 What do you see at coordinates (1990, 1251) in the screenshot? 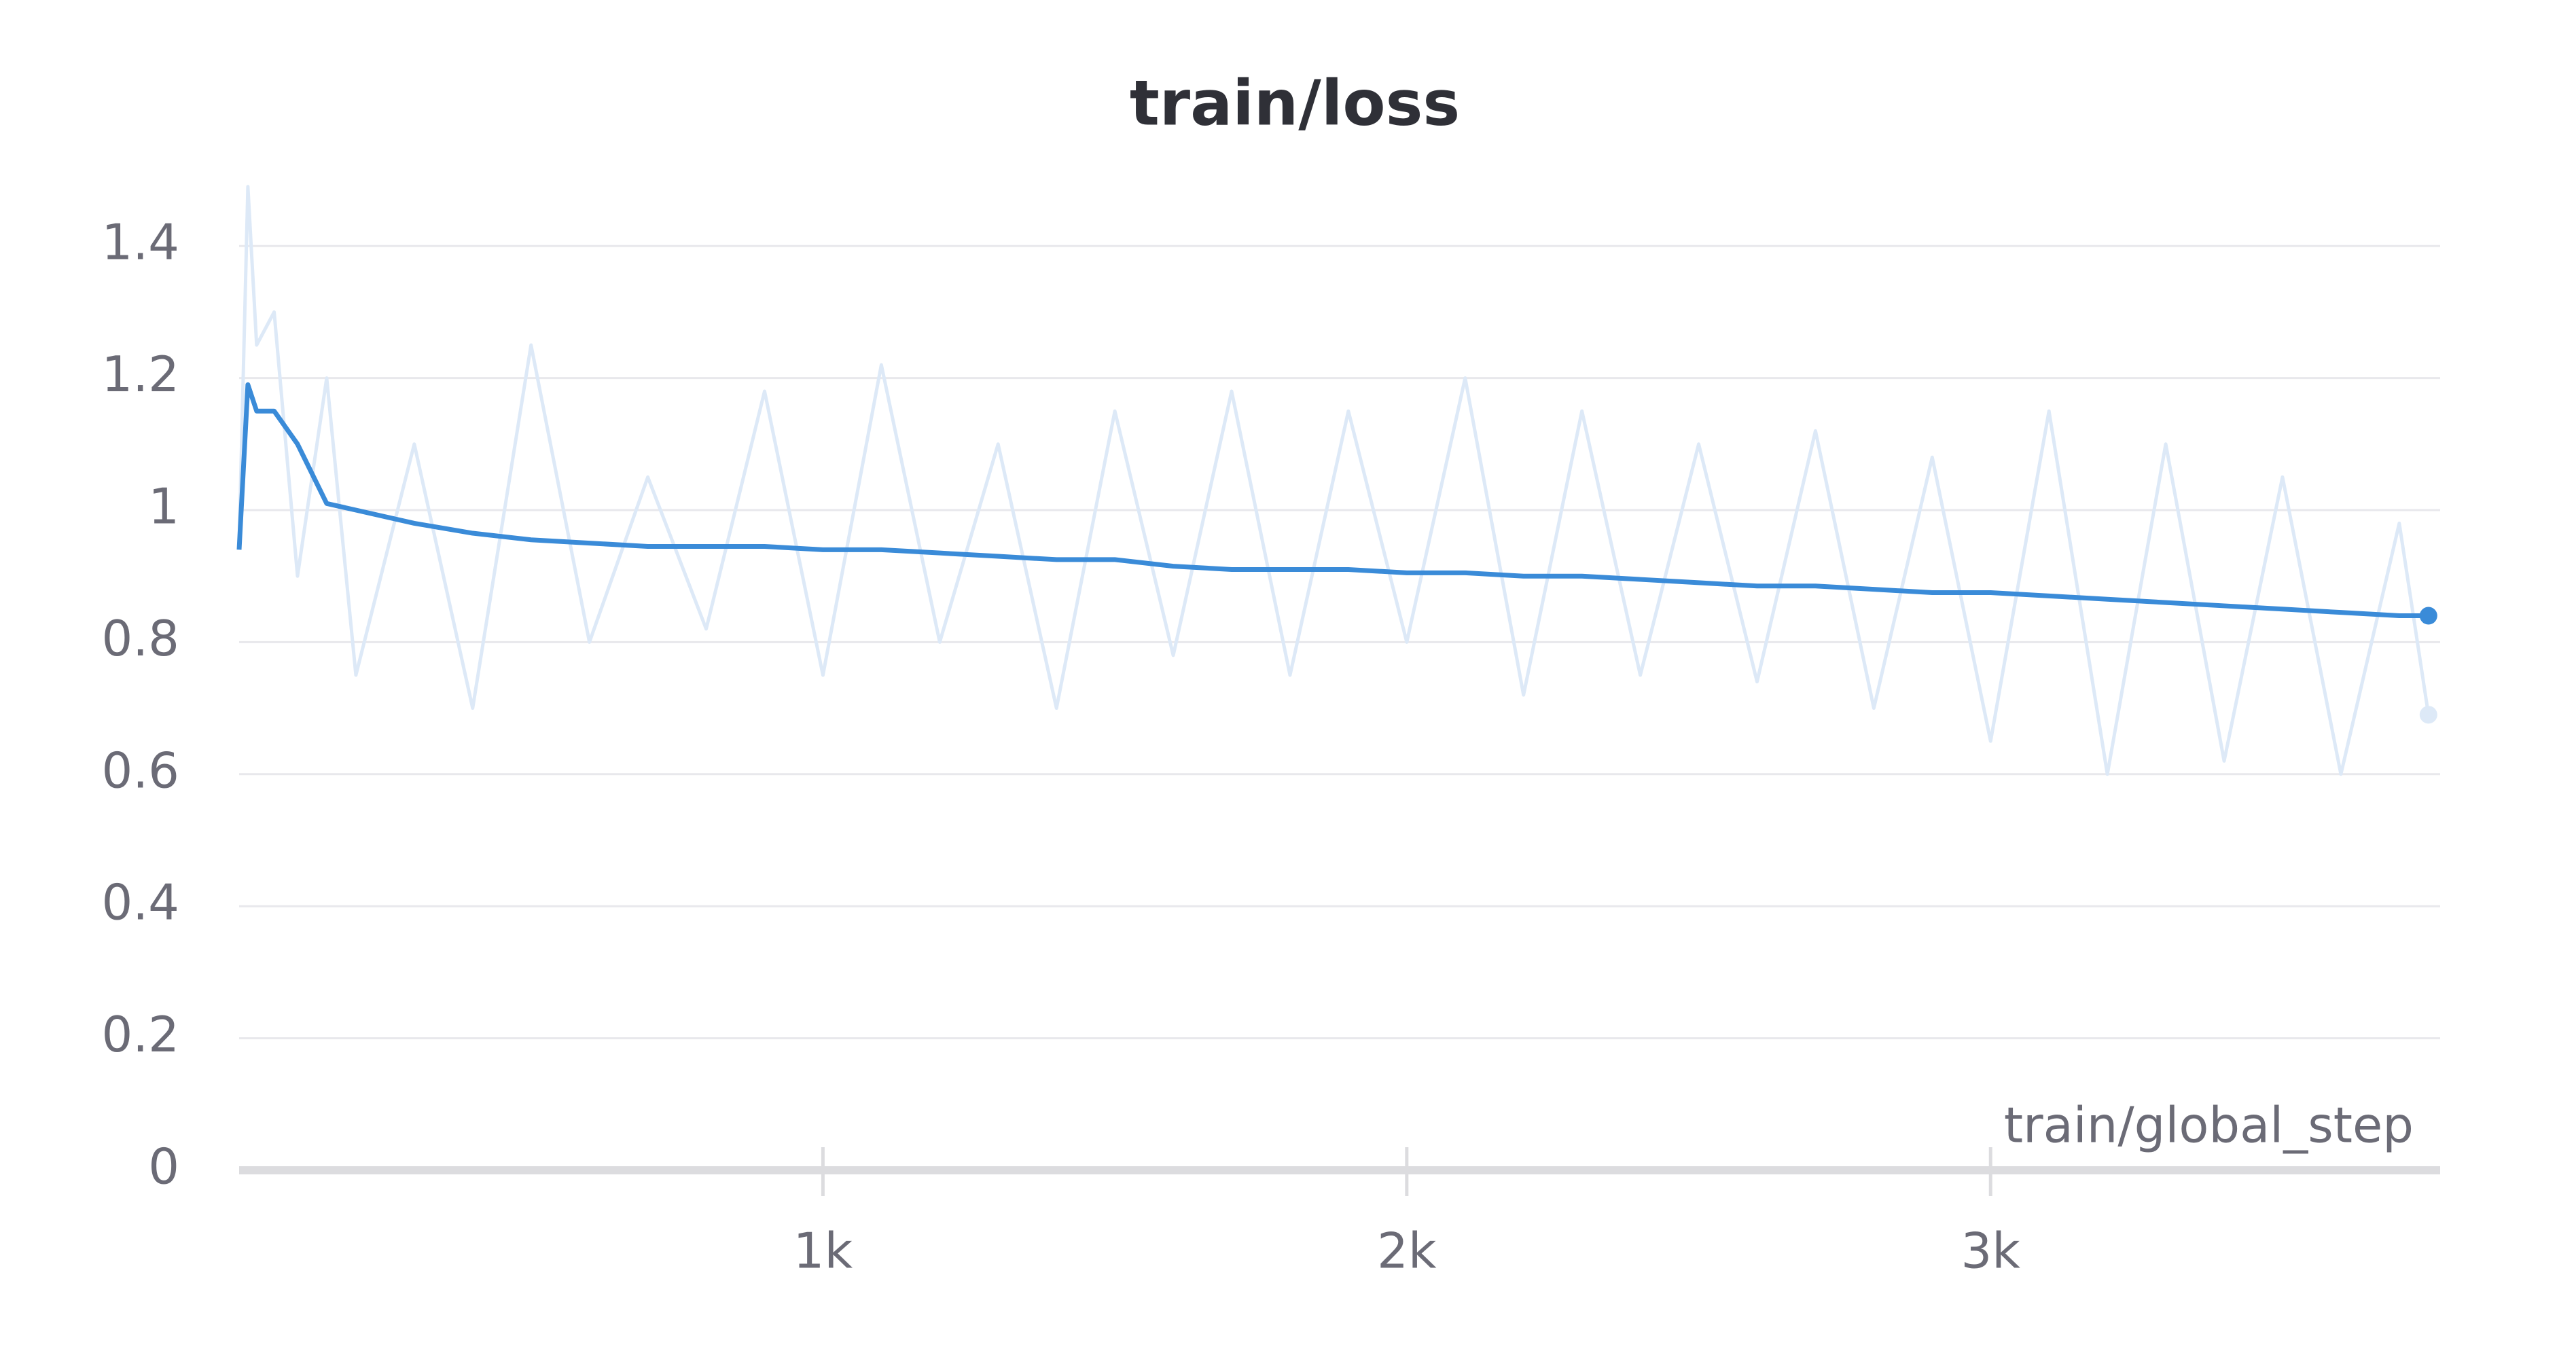
I see `x-tick-label: 3k` at bounding box center [1990, 1251].